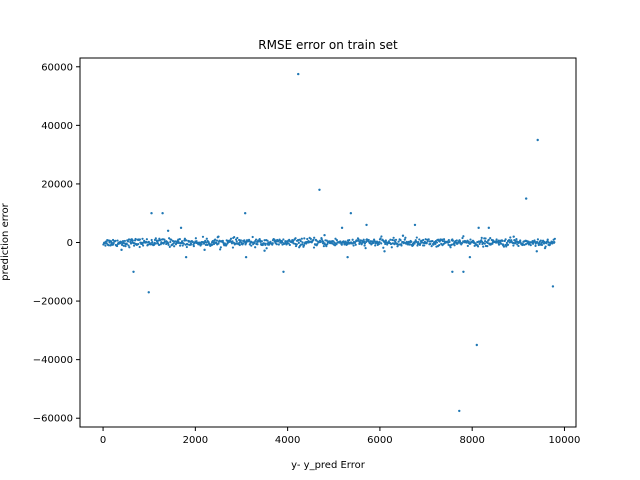 The height and width of the screenshot is (480, 640). What do you see at coordinates (287, 440) in the screenshot?
I see `x-tick-label: 4000` at bounding box center [287, 440].